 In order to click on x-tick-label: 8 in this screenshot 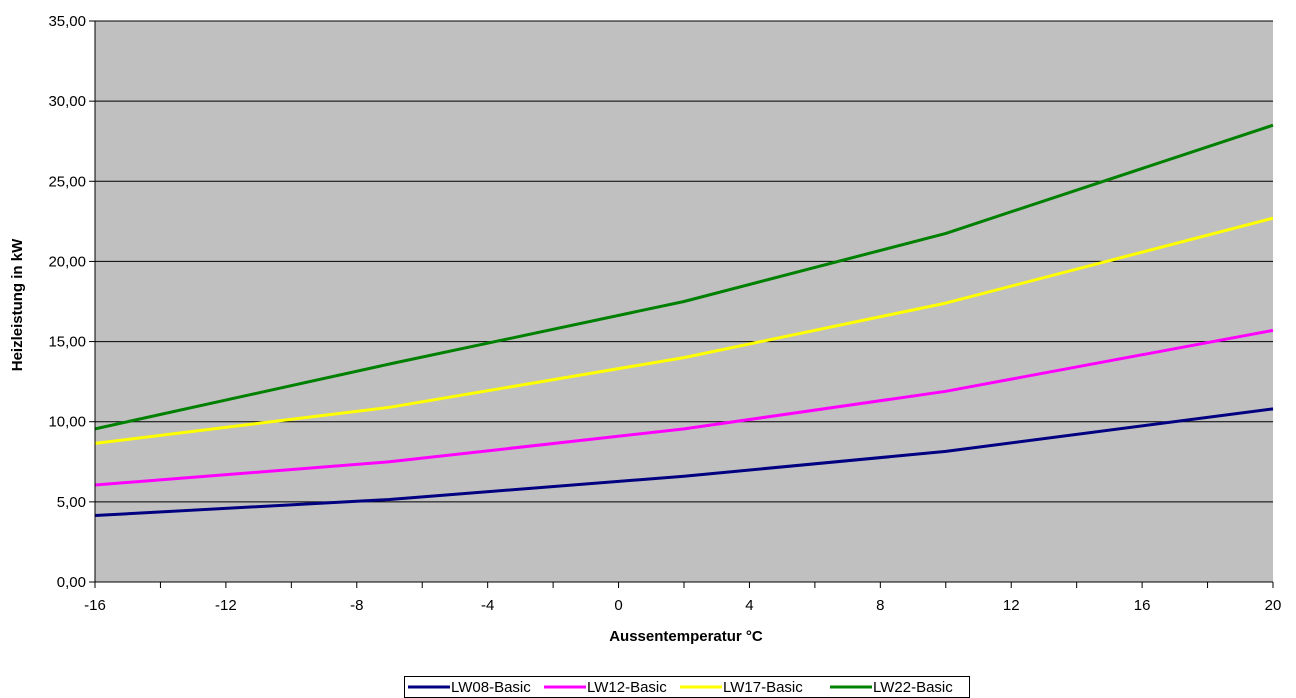, I will do `click(880, 605)`.